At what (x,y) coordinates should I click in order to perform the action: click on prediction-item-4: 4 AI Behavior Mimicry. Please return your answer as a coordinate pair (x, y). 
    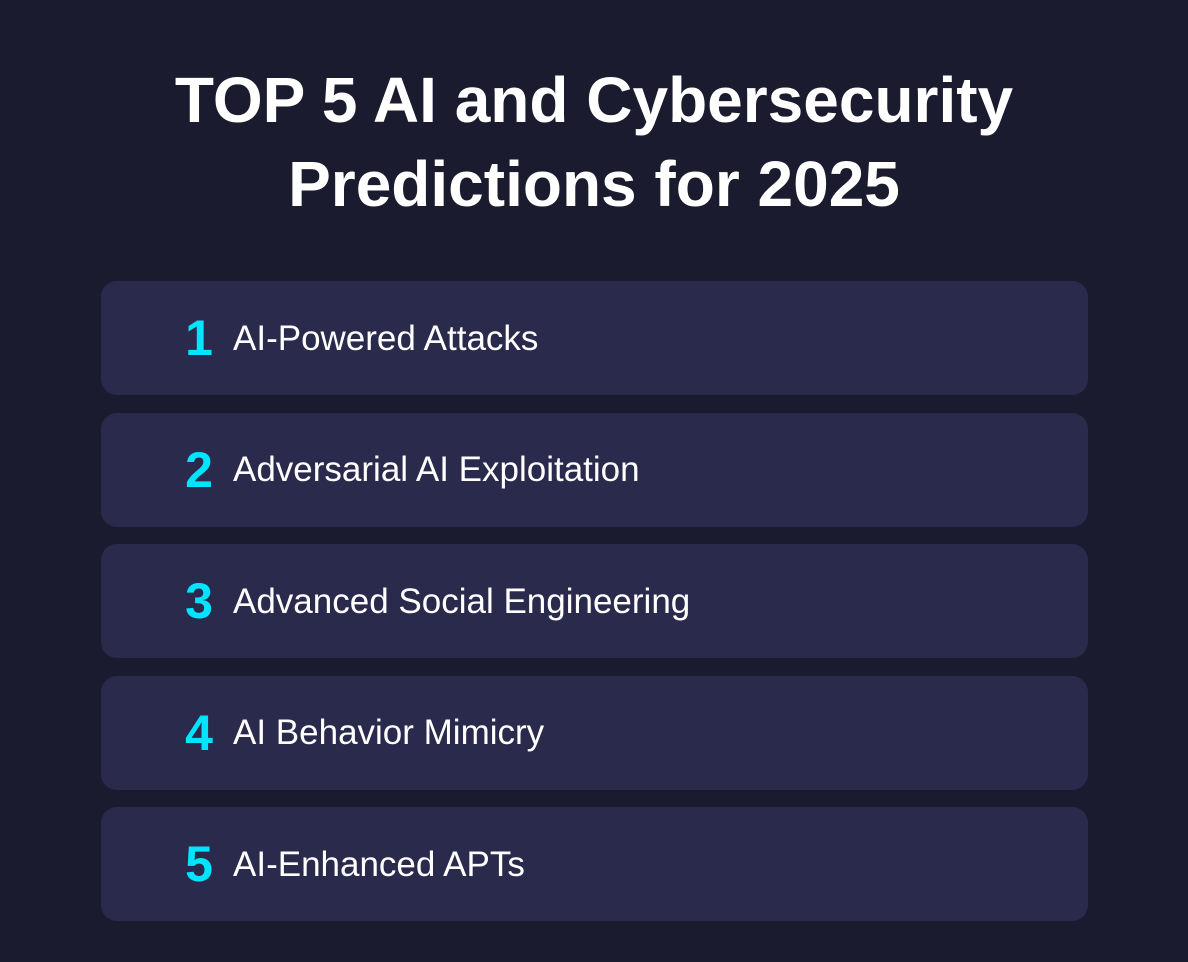
    Looking at the image, I should click on (594, 732).